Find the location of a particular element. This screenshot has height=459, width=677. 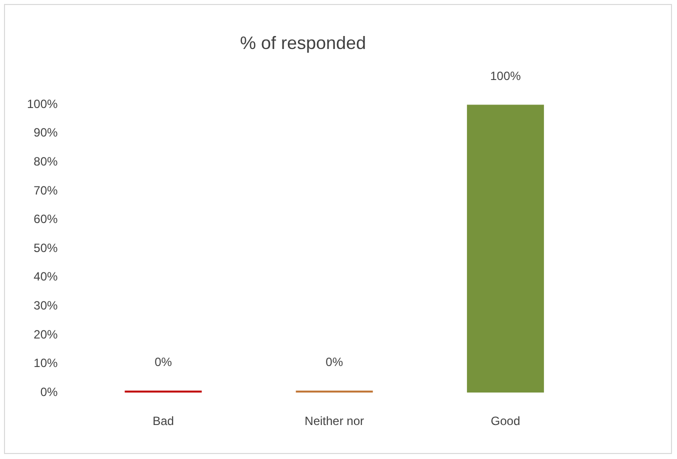

x-tick-label: Neither nor is located at coordinates (334, 421).